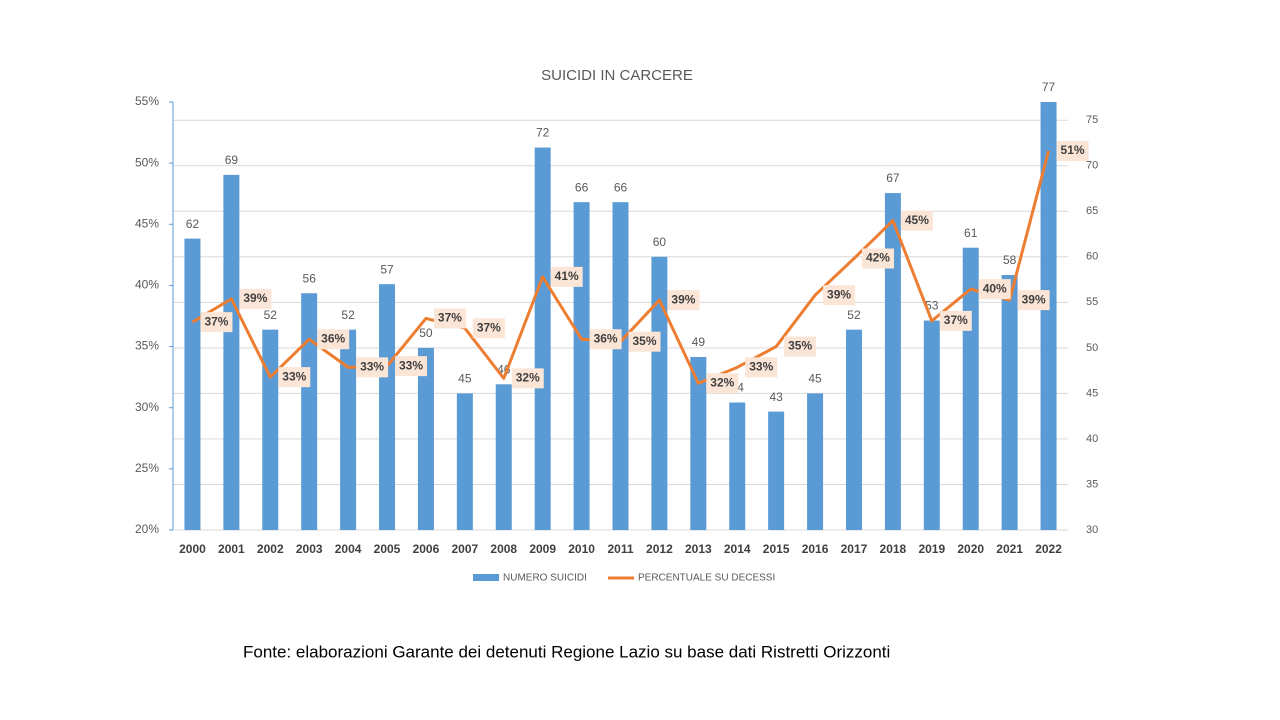  What do you see at coordinates (309, 549) in the screenshot?
I see `x-tick-label: 2003` at bounding box center [309, 549].